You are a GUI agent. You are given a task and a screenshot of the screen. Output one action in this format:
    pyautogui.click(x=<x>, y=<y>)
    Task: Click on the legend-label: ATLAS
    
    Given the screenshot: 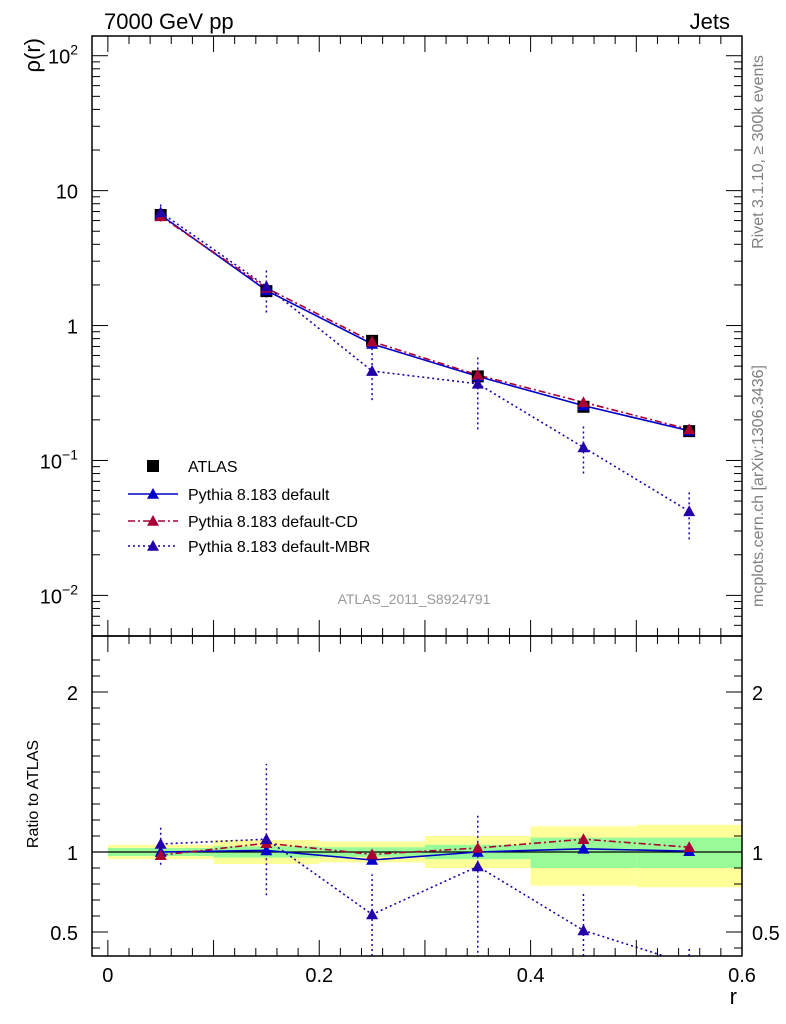 What is the action you would take?
    pyautogui.click(x=213, y=467)
    